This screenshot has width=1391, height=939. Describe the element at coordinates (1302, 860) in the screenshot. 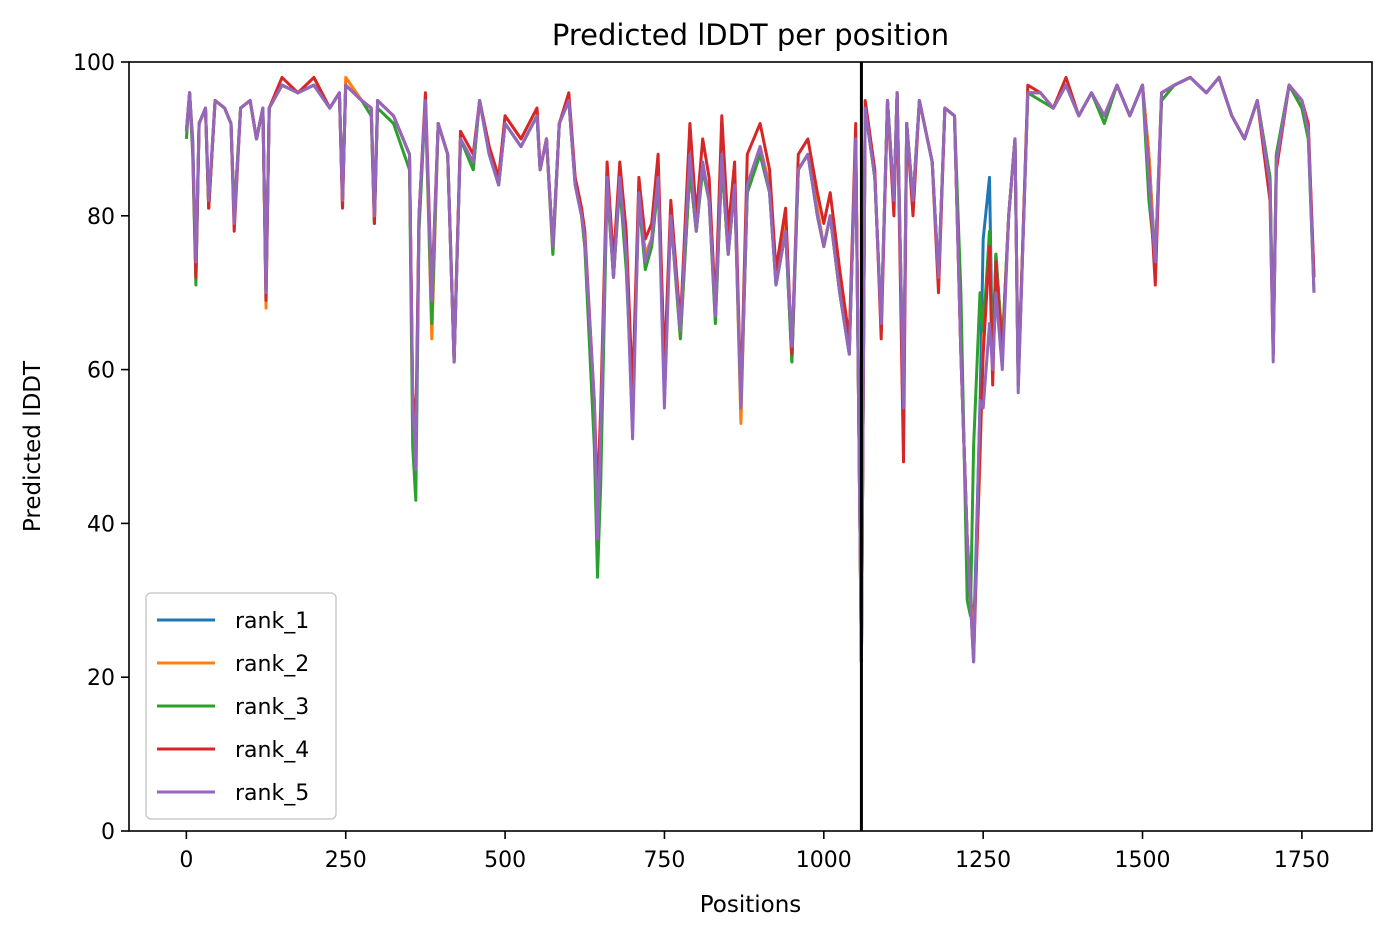

I see `x-tick-label: 1750` at that location.